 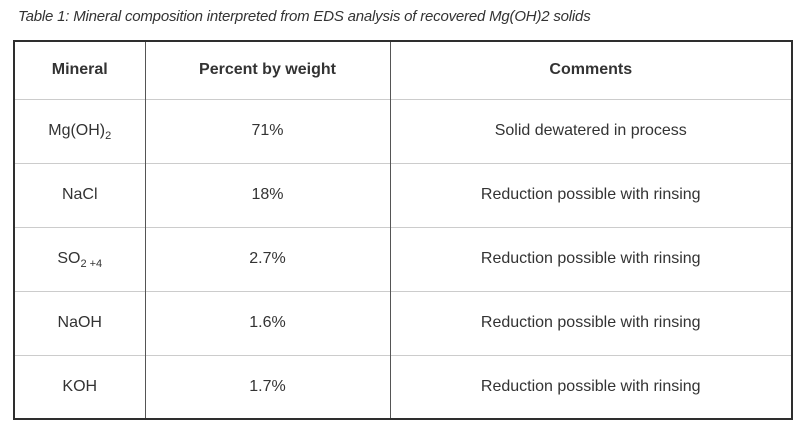 What do you see at coordinates (267, 194) in the screenshot?
I see `percent-cell: 18%` at bounding box center [267, 194].